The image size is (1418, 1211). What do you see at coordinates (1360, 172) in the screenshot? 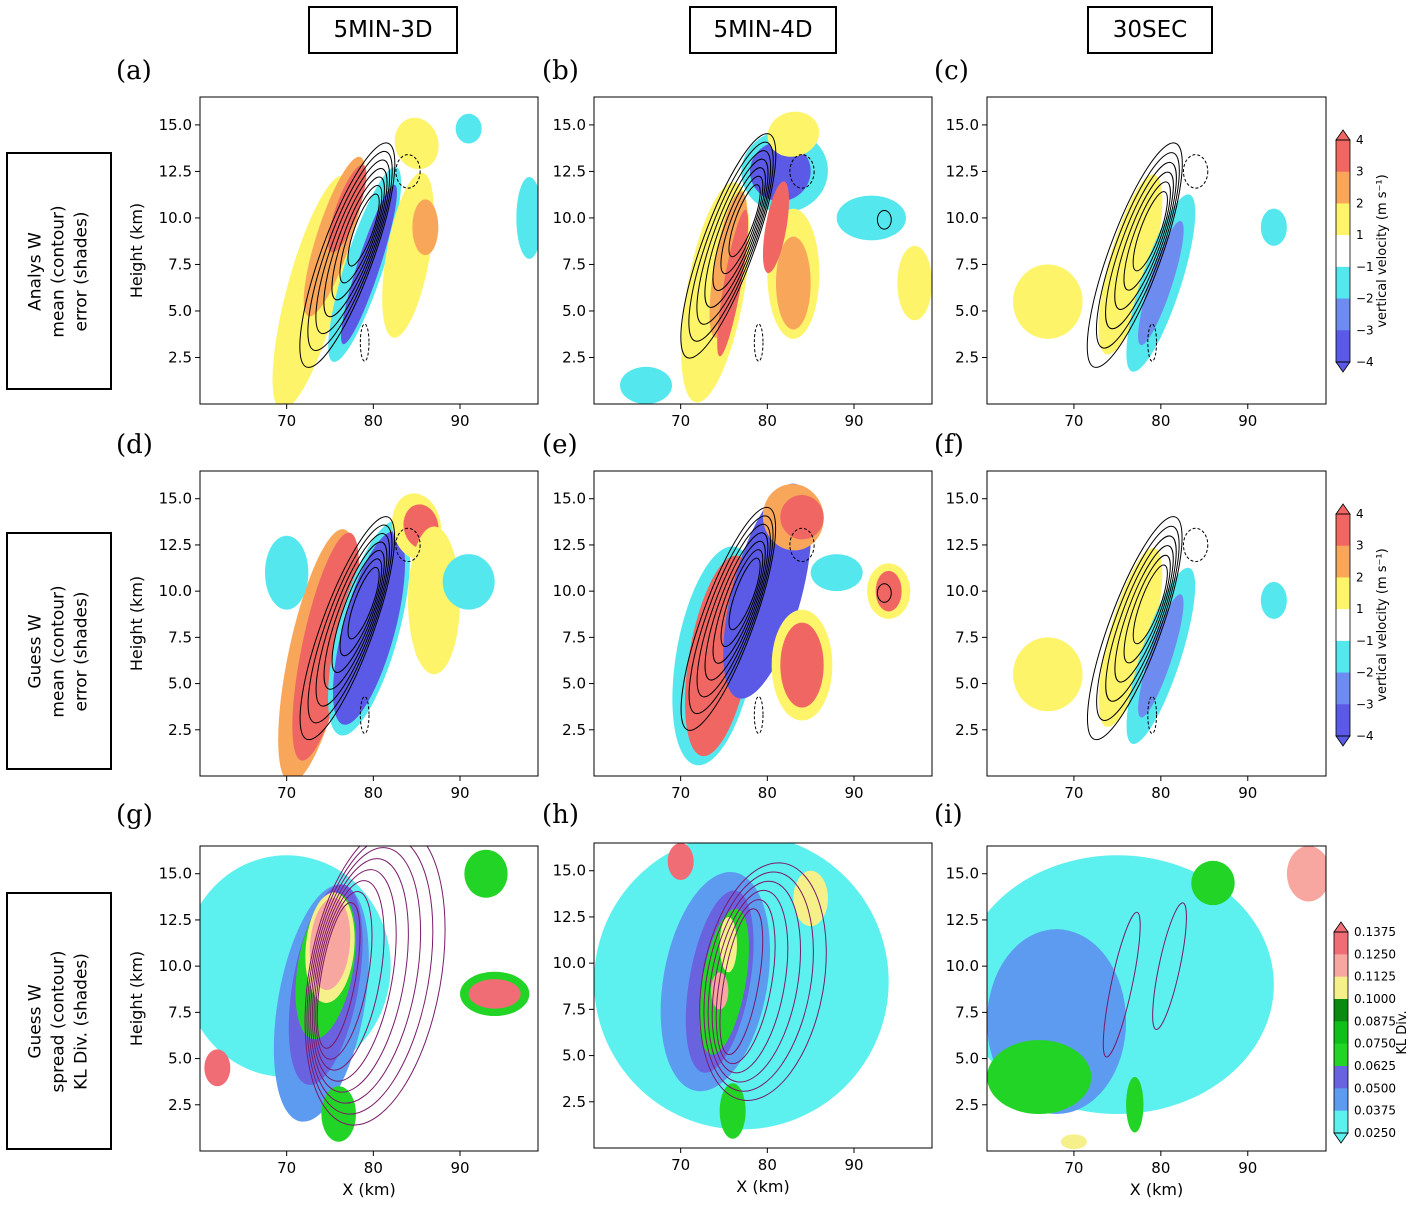
I see `colorbar-tick-label: 3` at bounding box center [1360, 172].